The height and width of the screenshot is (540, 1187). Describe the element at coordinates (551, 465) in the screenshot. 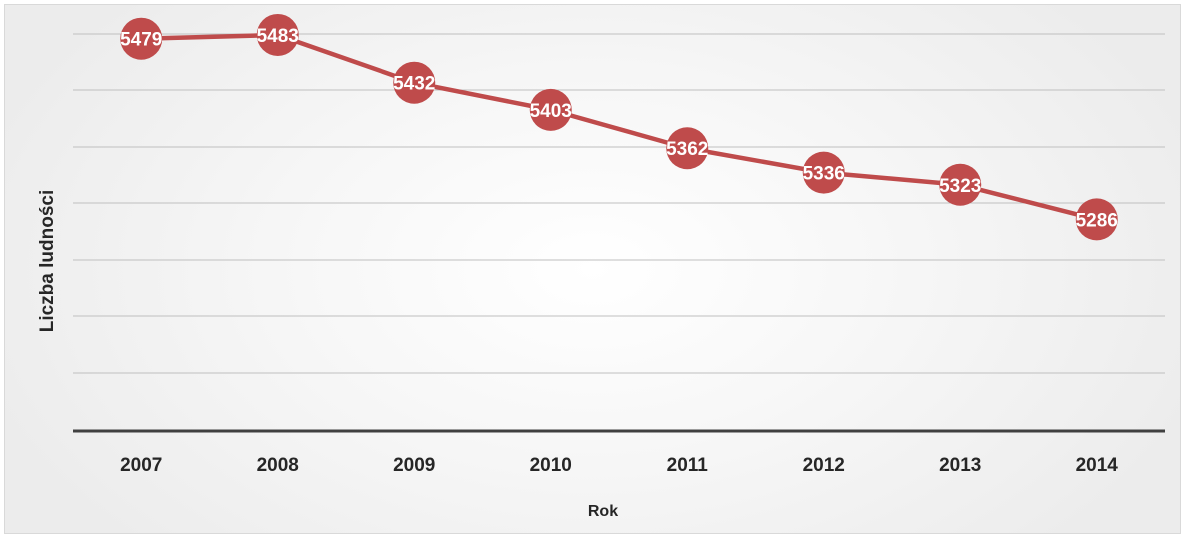

I see `x-tick-label: 2010` at that location.